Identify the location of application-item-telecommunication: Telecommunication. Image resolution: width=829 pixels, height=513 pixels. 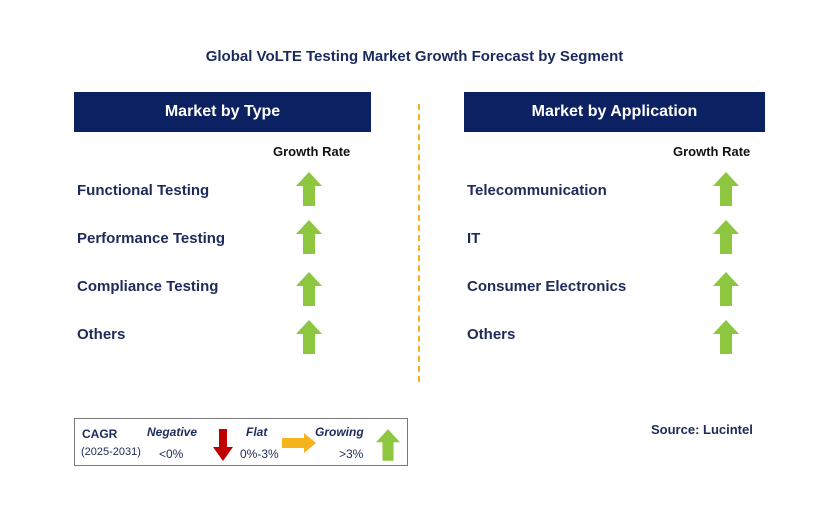
(537, 190).